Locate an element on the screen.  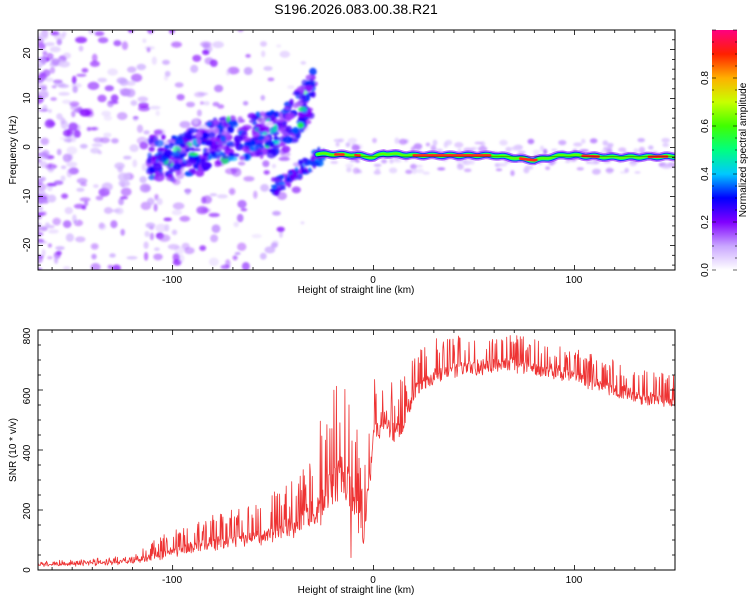
colorbar-tick-label: 0.4 is located at coordinates (705, 174).